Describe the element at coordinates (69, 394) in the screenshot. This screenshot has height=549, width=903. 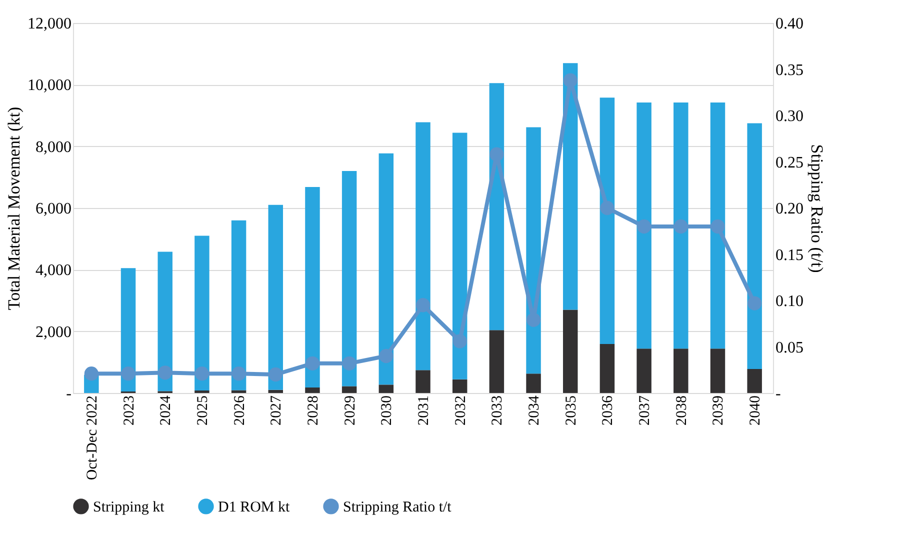
I see `y-tick-label: -` at that location.